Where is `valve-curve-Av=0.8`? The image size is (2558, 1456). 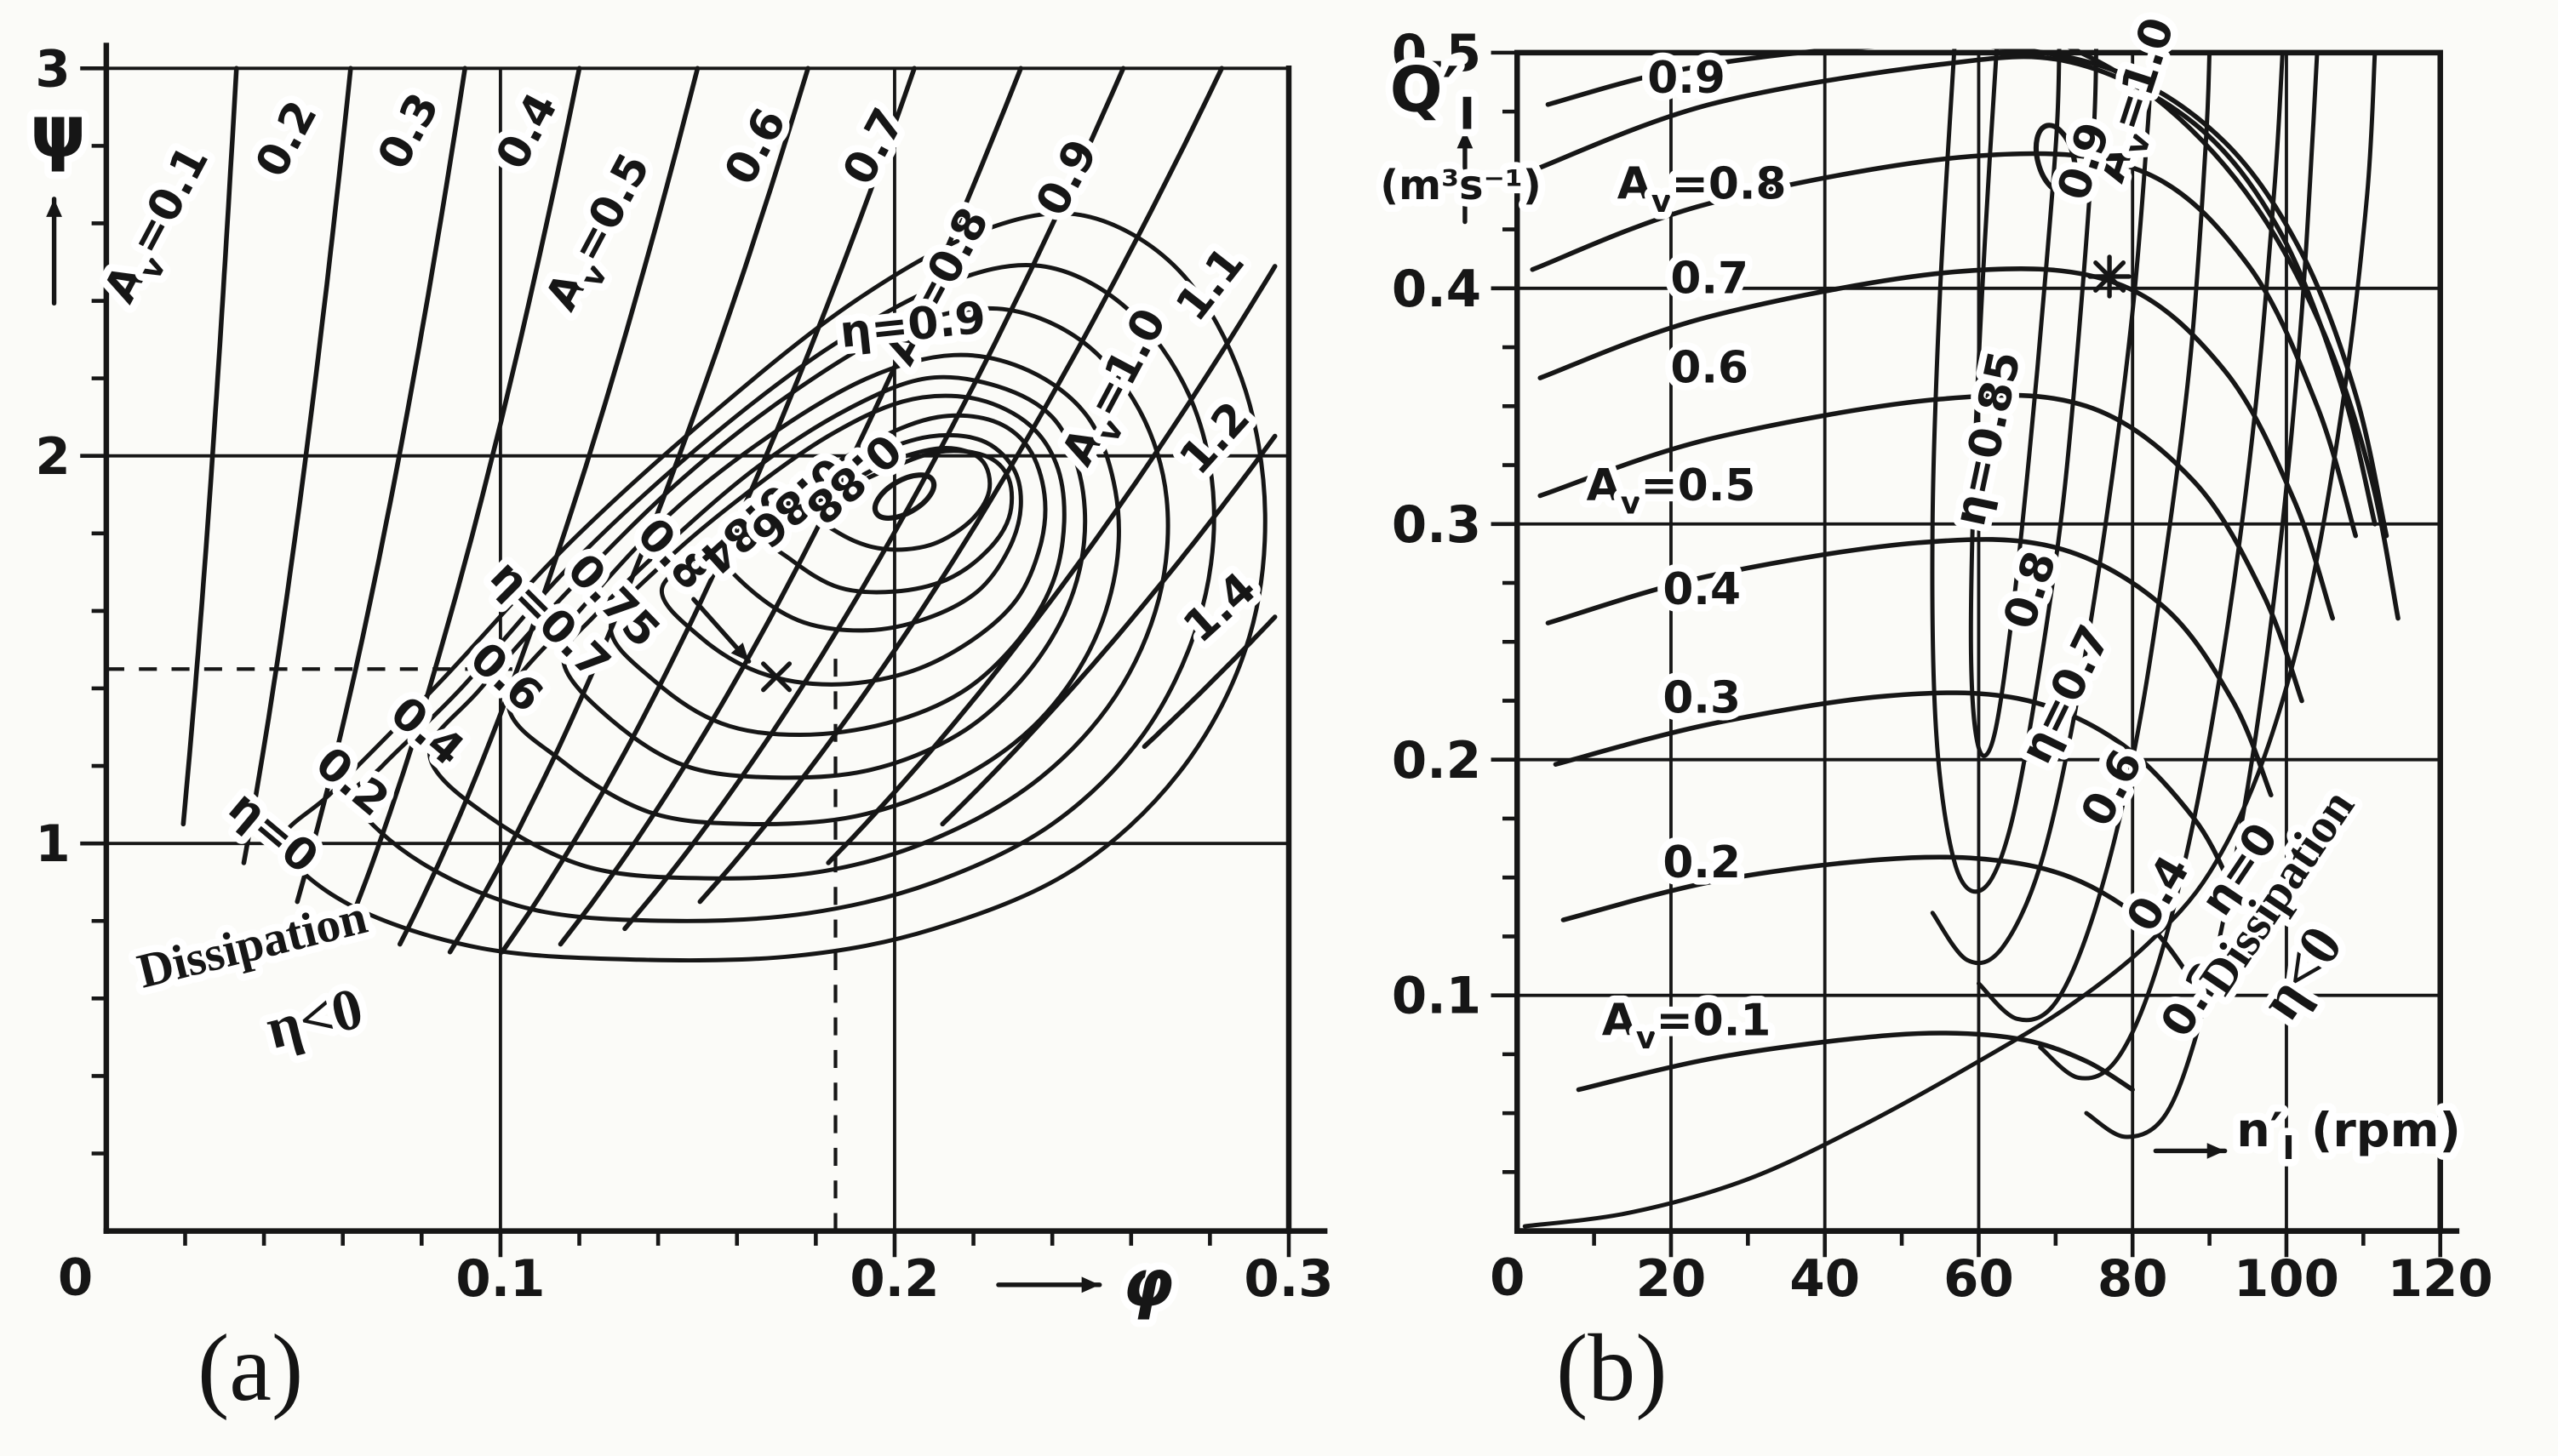 valve-curve-Av=0.8 is located at coordinates (790, 507).